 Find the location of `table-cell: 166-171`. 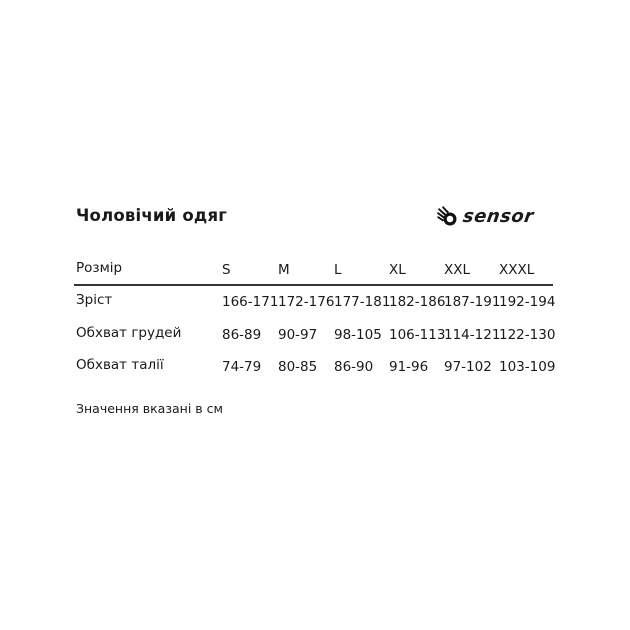

table-cell: 166-171 is located at coordinates (250, 302).